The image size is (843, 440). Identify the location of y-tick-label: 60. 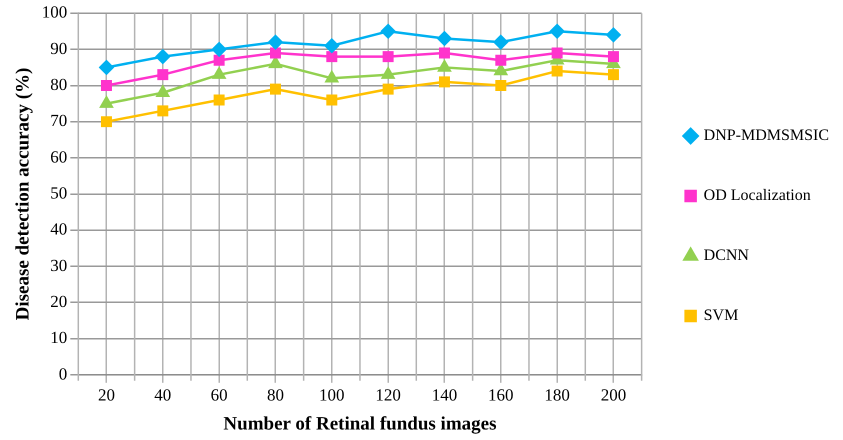
(59, 156).